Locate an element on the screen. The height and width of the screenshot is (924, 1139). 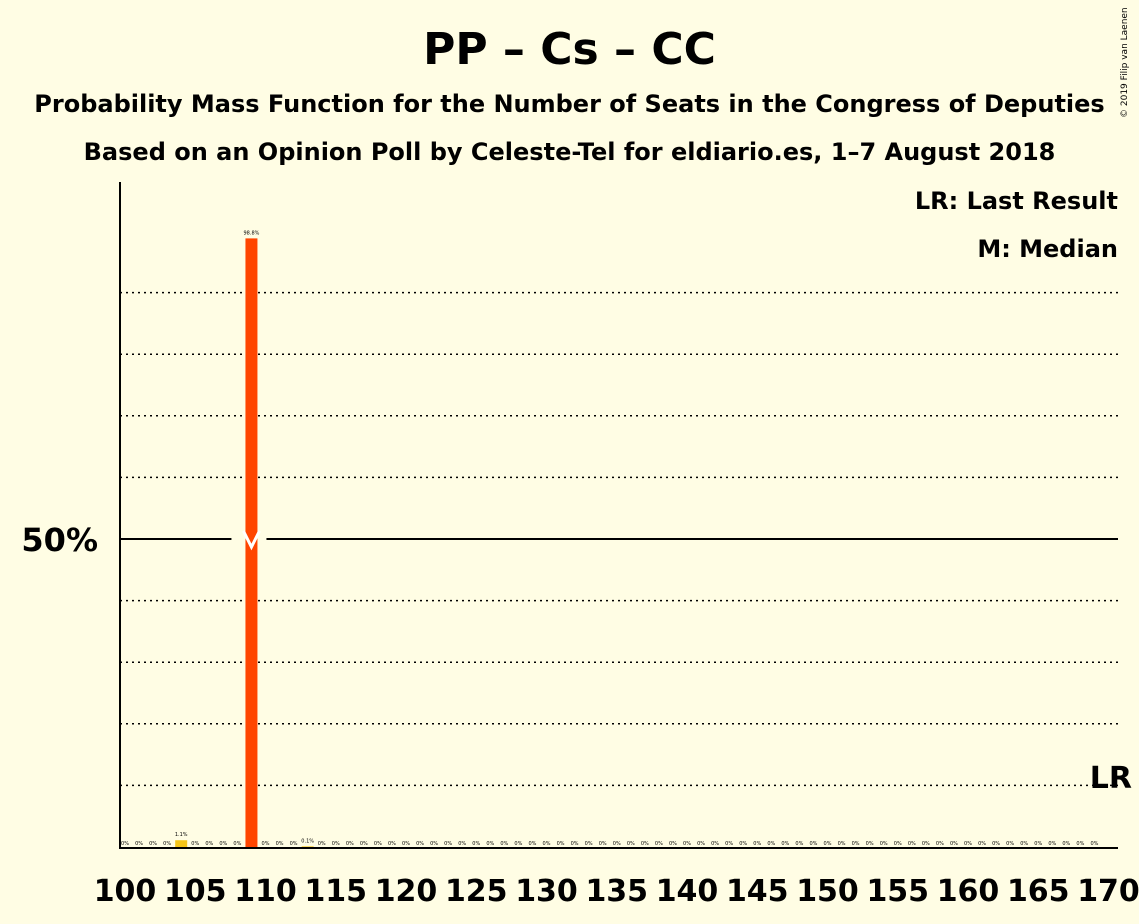
bar-label-133: 0% is located at coordinates (589, 844).